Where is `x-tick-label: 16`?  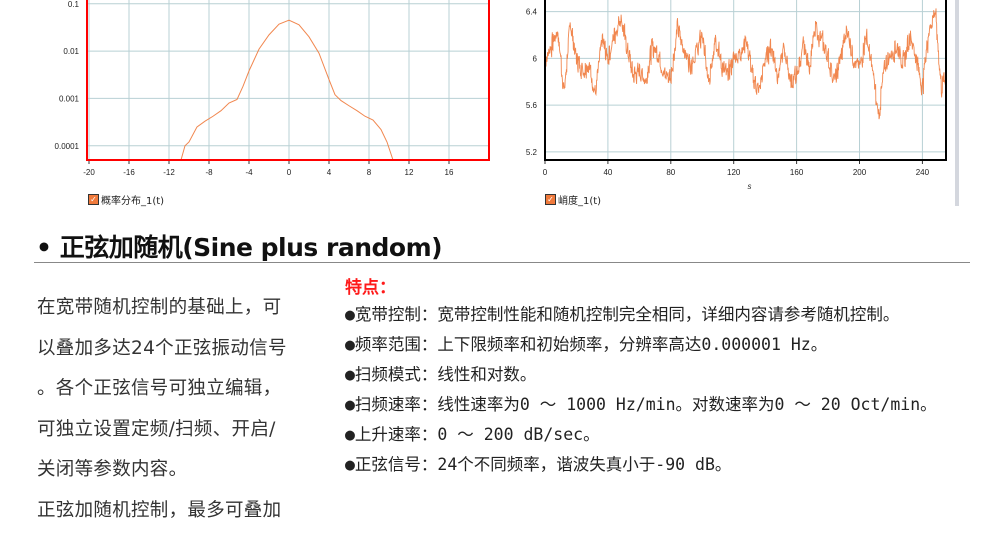 x-tick-label: 16 is located at coordinates (449, 172).